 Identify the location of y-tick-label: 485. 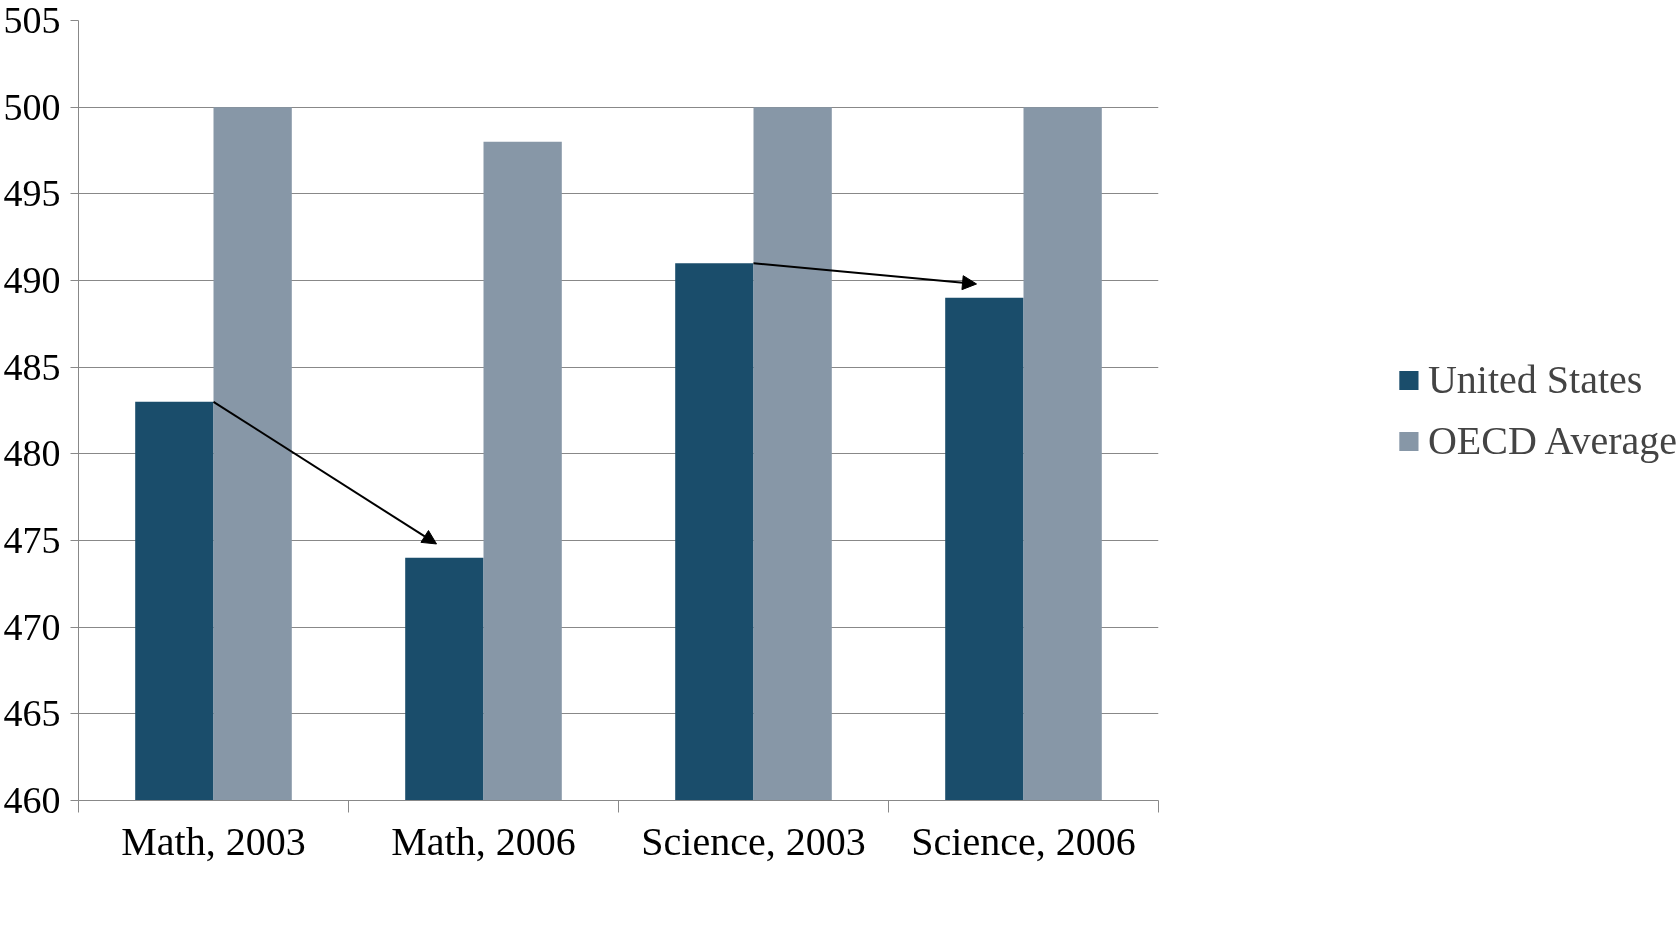
(32, 366).